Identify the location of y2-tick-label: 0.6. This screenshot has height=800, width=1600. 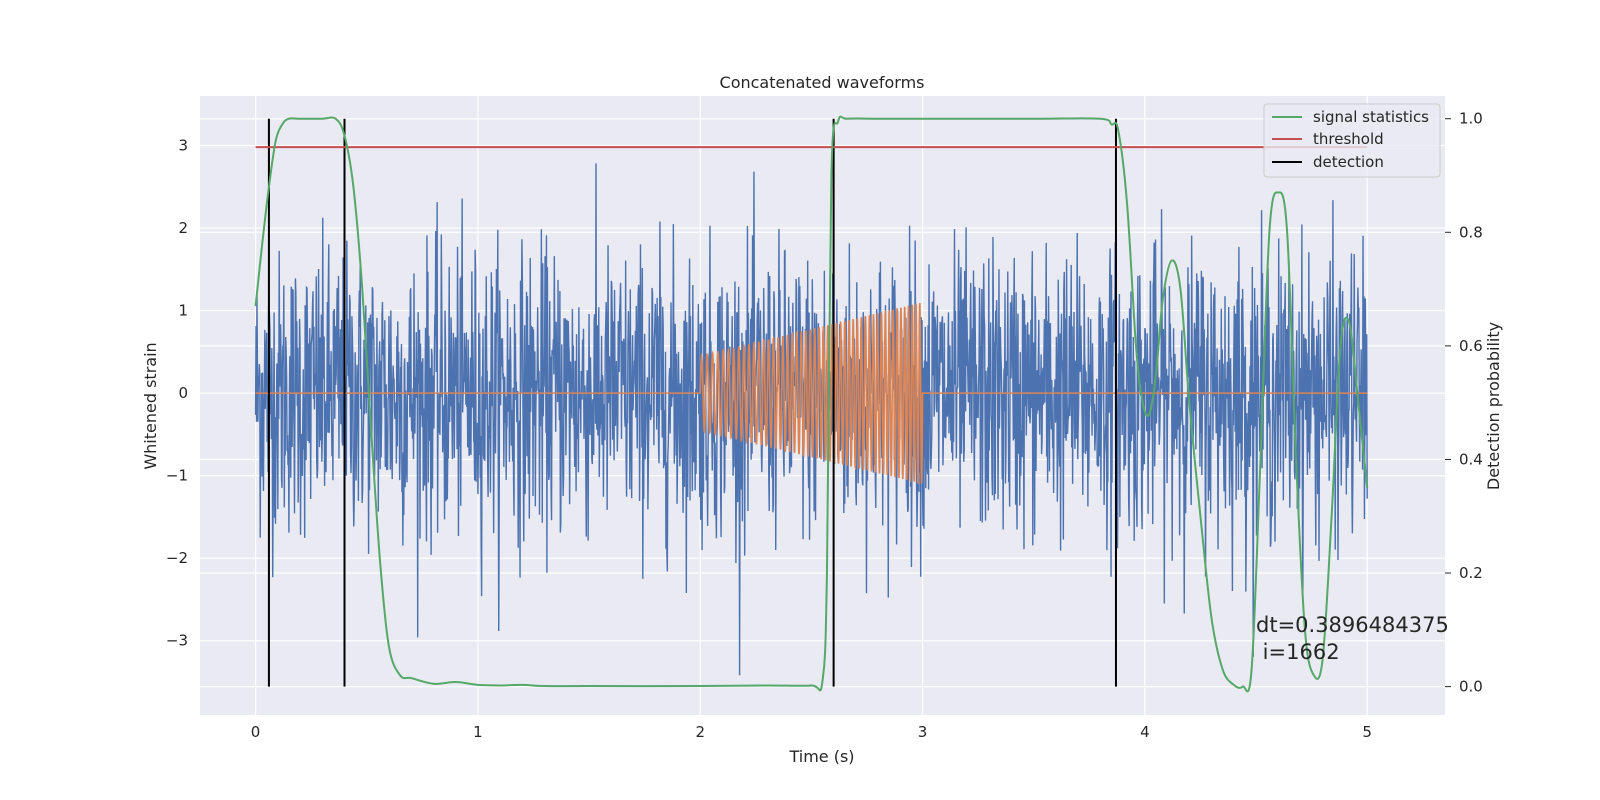
(1471, 346).